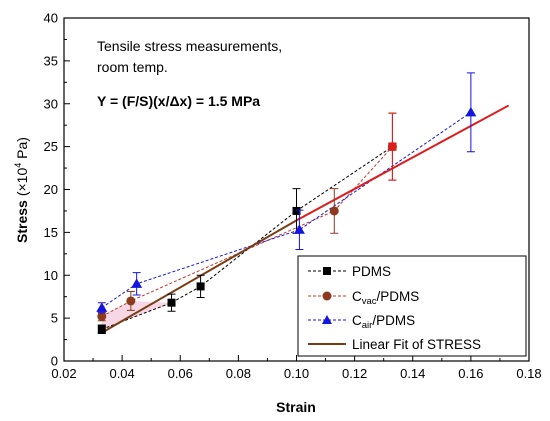  What do you see at coordinates (296, 373) in the screenshot?
I see `x-tick-label-4: 0.10` at bounding box center [296, 373].